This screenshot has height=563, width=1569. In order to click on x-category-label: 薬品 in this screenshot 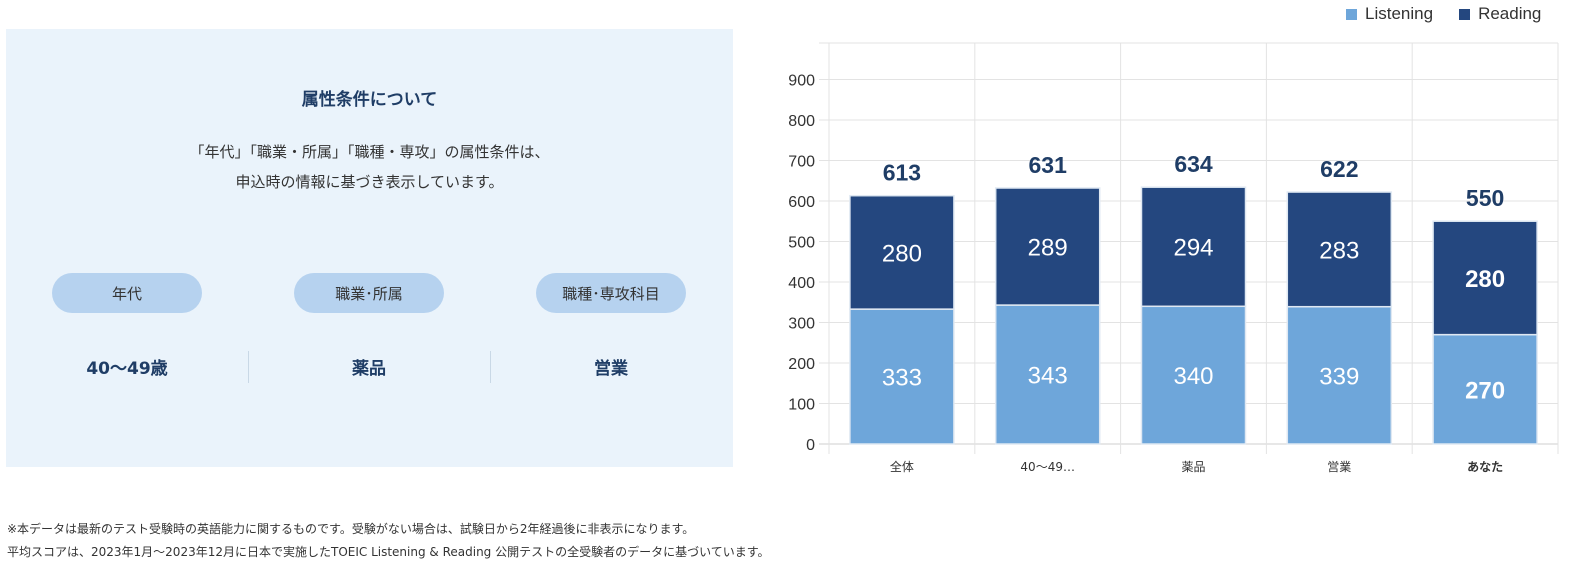, I will do `click(1193, 467)`.